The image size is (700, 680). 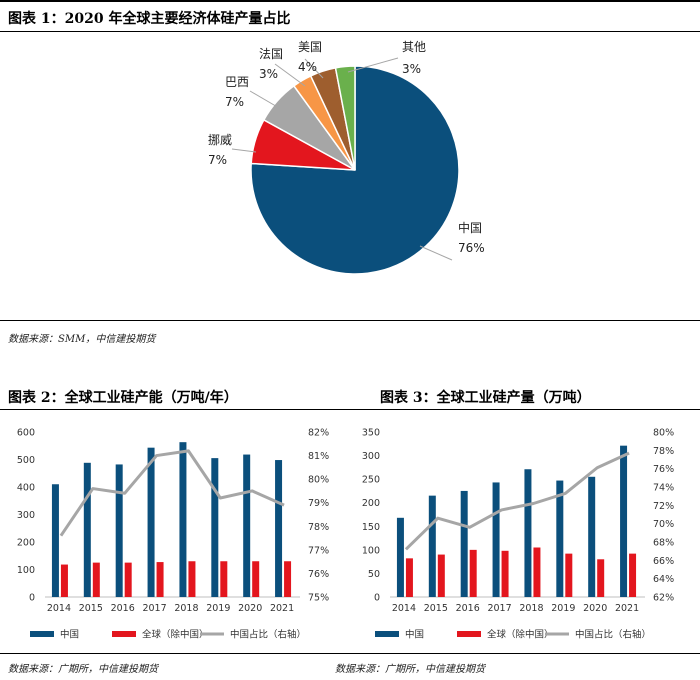 What do you see at coordinates (663, 524) in the screenshot?
I see `output-y2tick-label: 70%` at bounding box center [663, 524].